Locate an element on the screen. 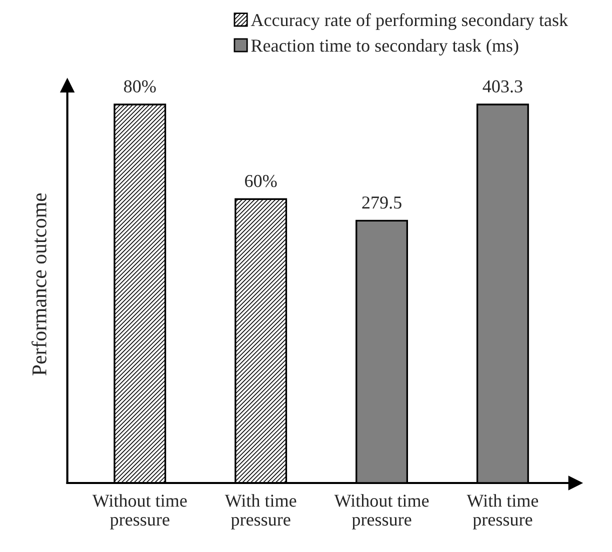  legend-label: Reaction time to secondary task (ms) is located at coordinates (384, 47).